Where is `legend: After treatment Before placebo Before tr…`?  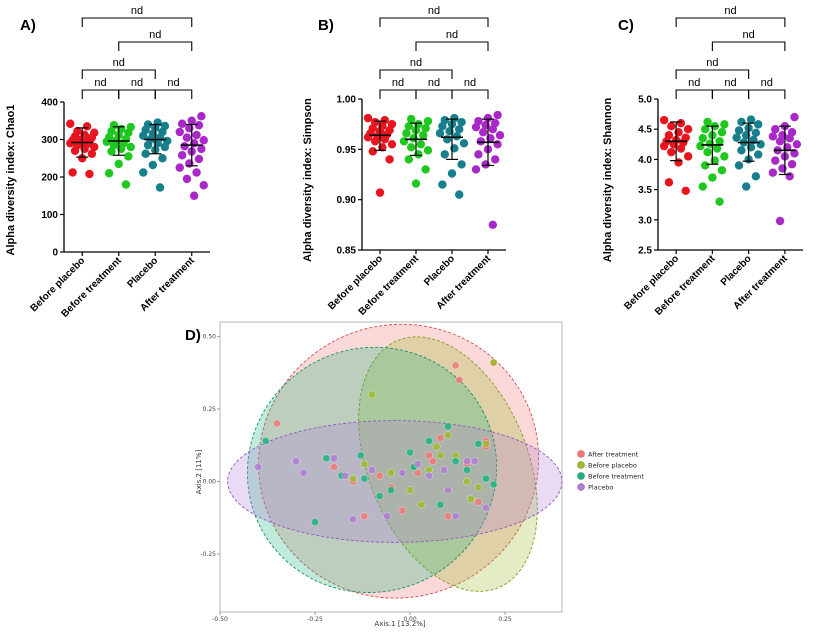
legend: After treatment Before placebo Before tr… is located at coordinates (610, 471).